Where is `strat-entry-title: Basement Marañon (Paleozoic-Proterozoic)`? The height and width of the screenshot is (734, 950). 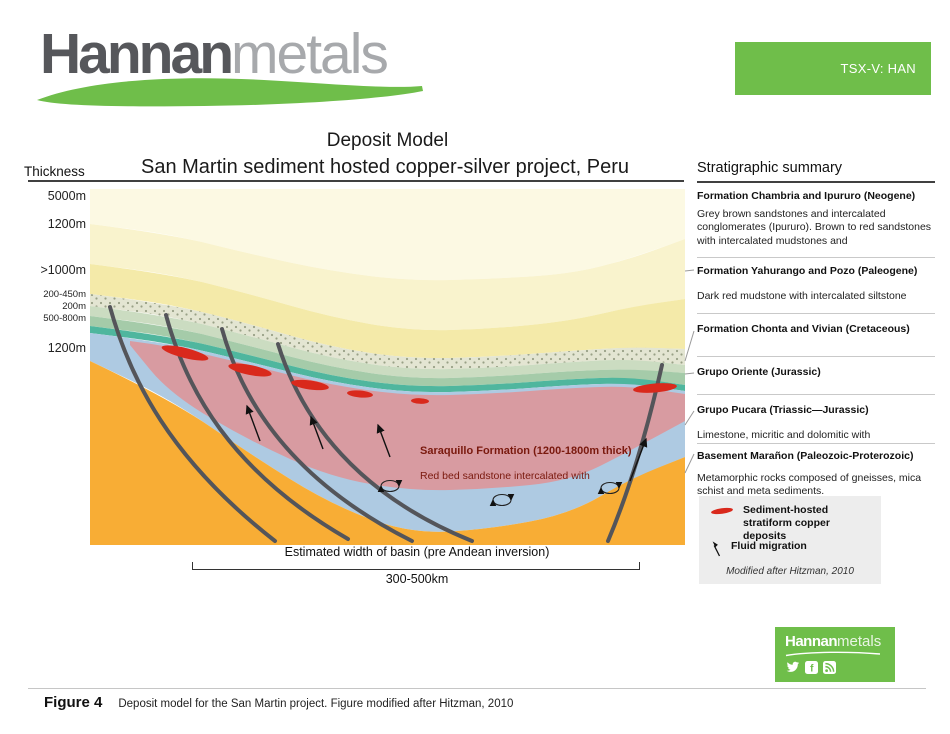 strat-entry-title: Basement Marañon (Paleozoic-Proterozoic) is located at coordinates (805, 456).